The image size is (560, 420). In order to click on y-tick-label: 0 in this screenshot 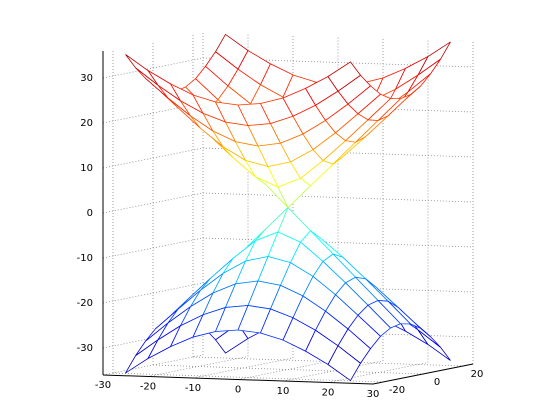, I will do `click(437, 382)`.